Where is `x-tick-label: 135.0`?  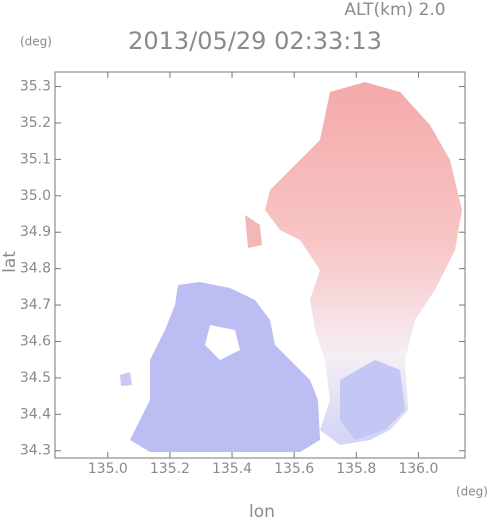 x-tick-label: 135.0 is located at coordinates (108, 469).